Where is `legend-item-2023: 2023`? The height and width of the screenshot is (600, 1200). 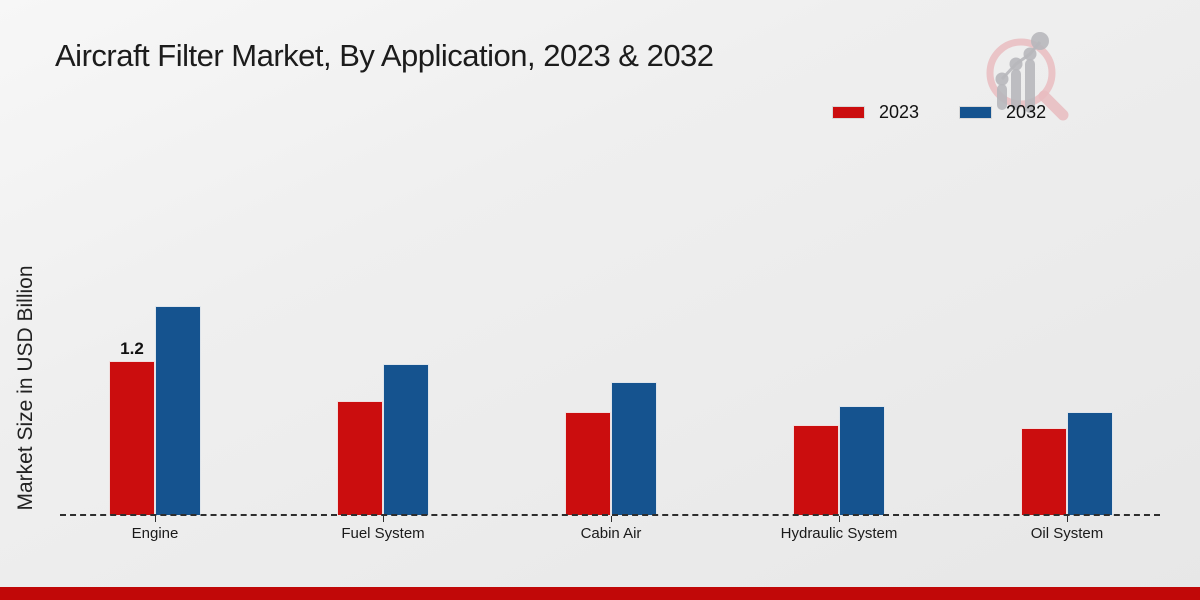
legend-item-2023: 2023 is located at coordinates (875, 112).